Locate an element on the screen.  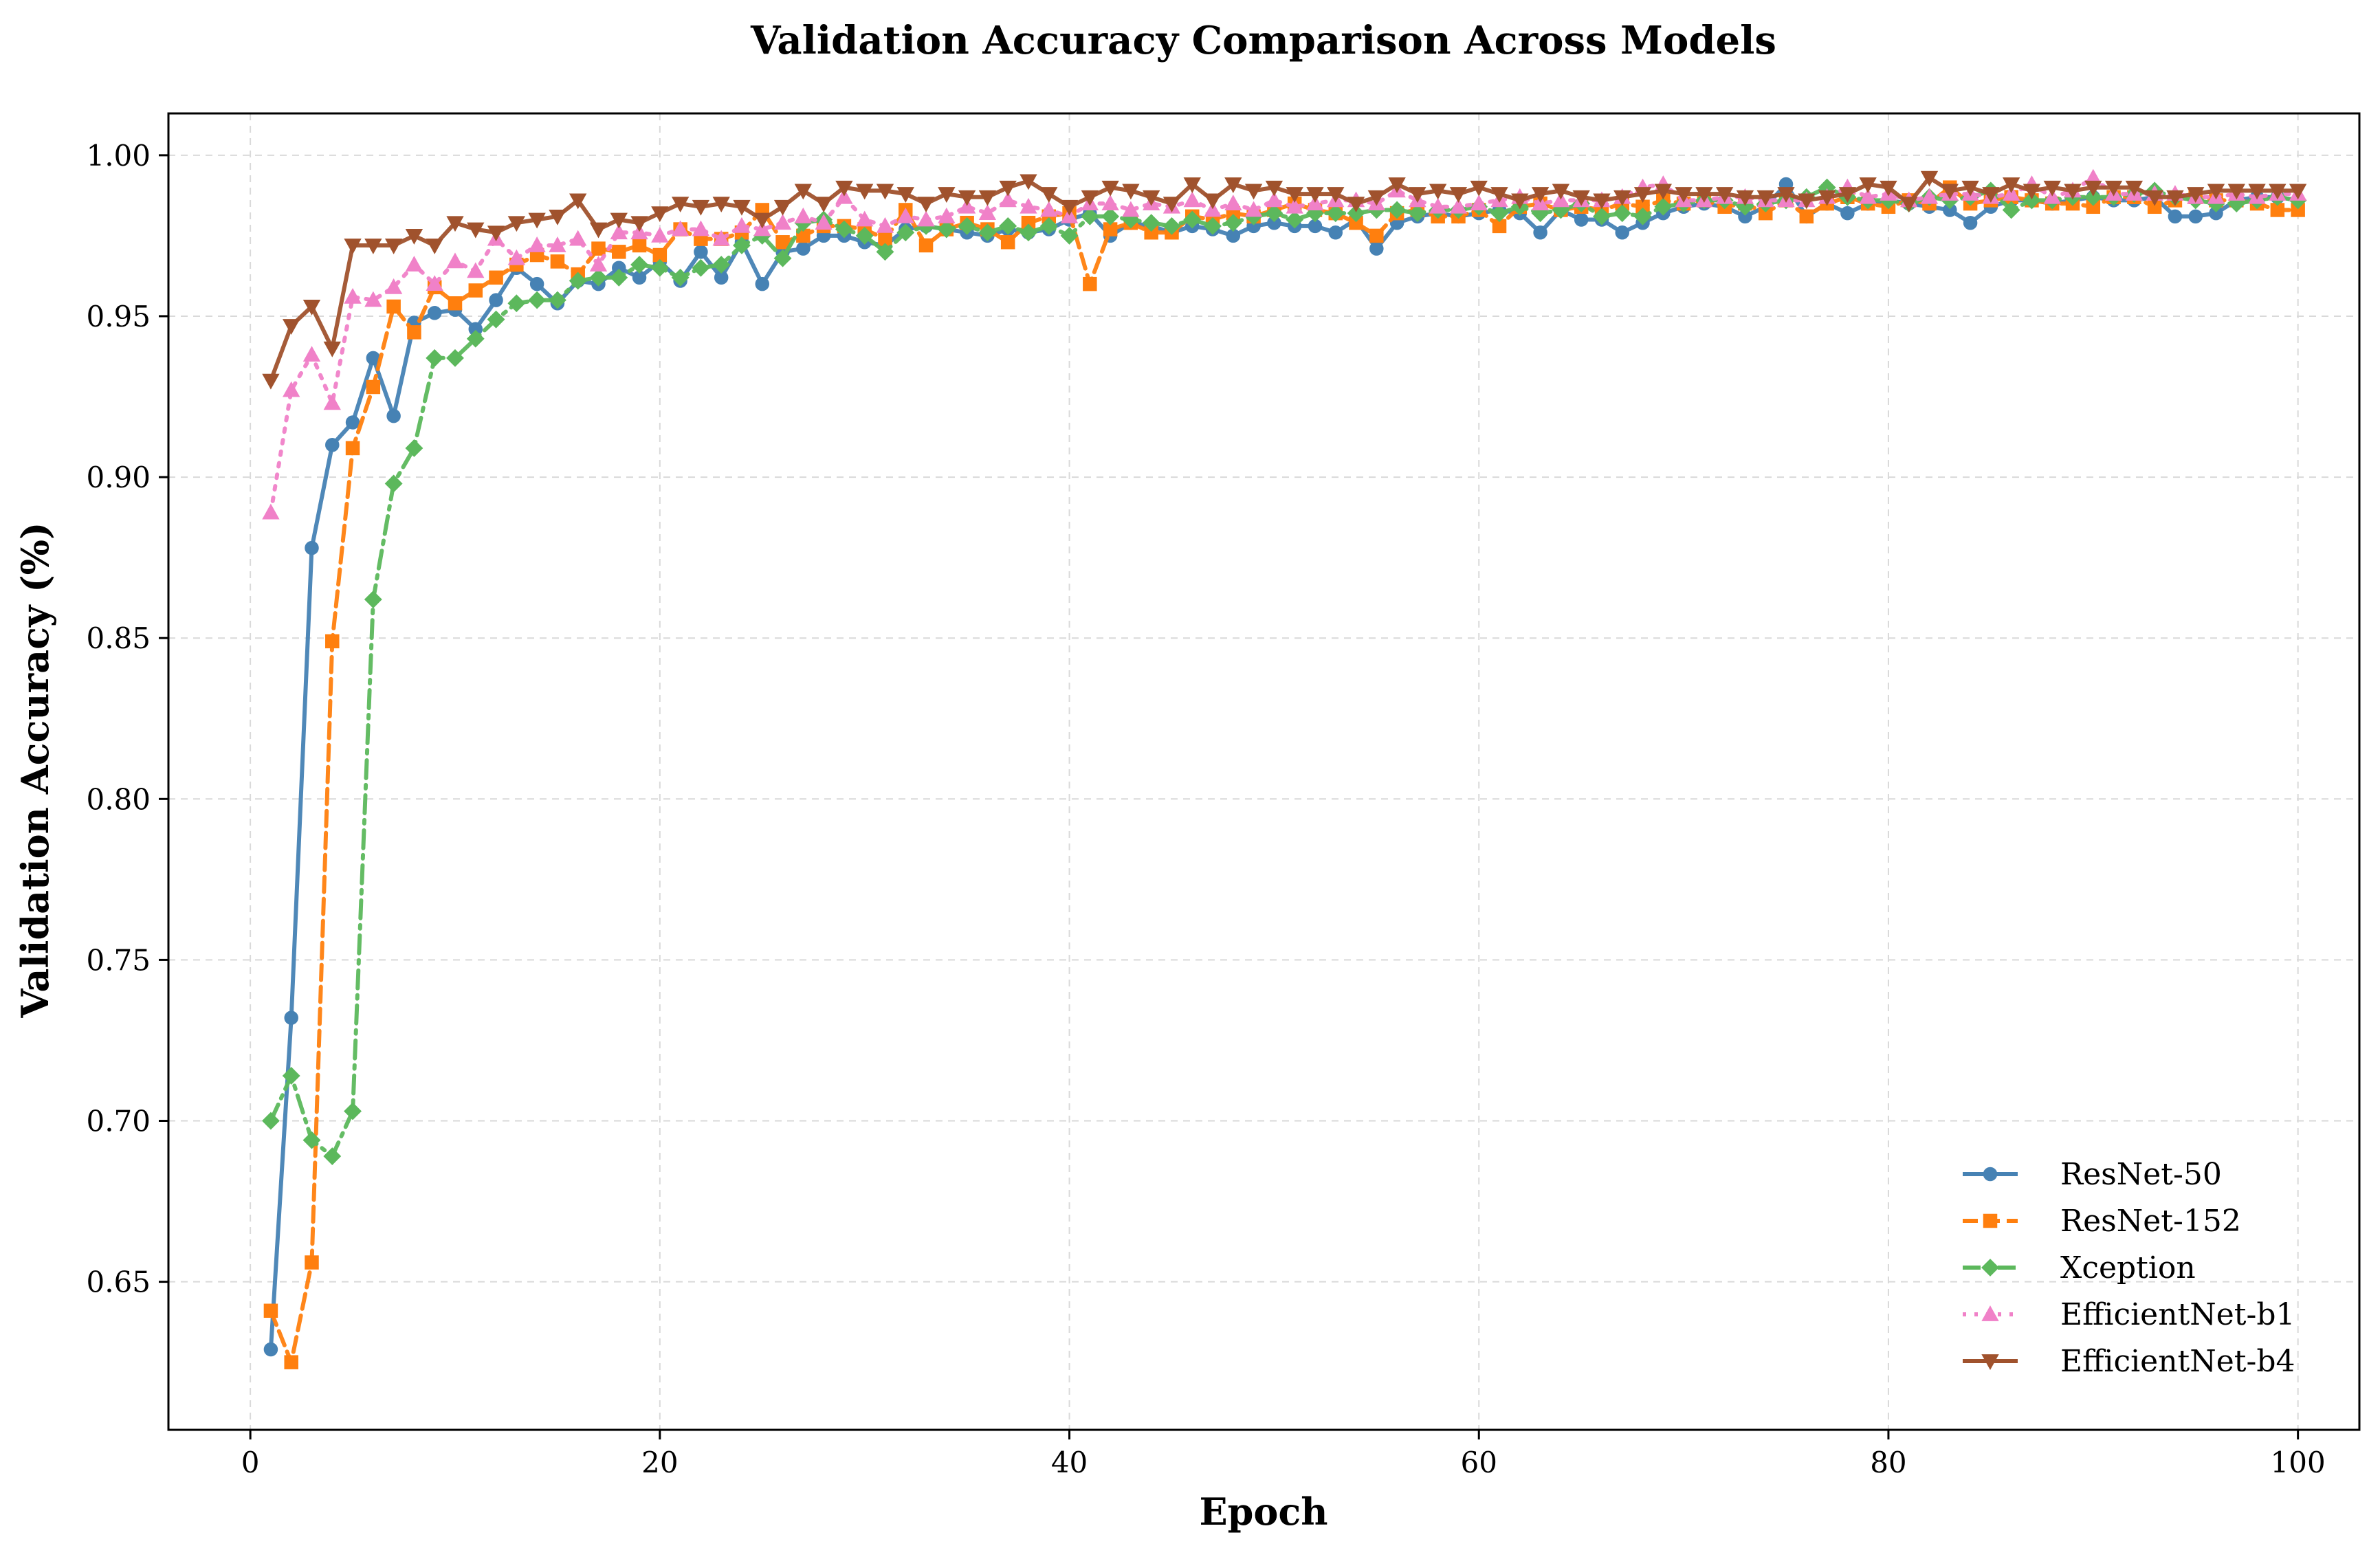
legend-item: EfficientNet-b4 is located at coordinates (2129, 1361).